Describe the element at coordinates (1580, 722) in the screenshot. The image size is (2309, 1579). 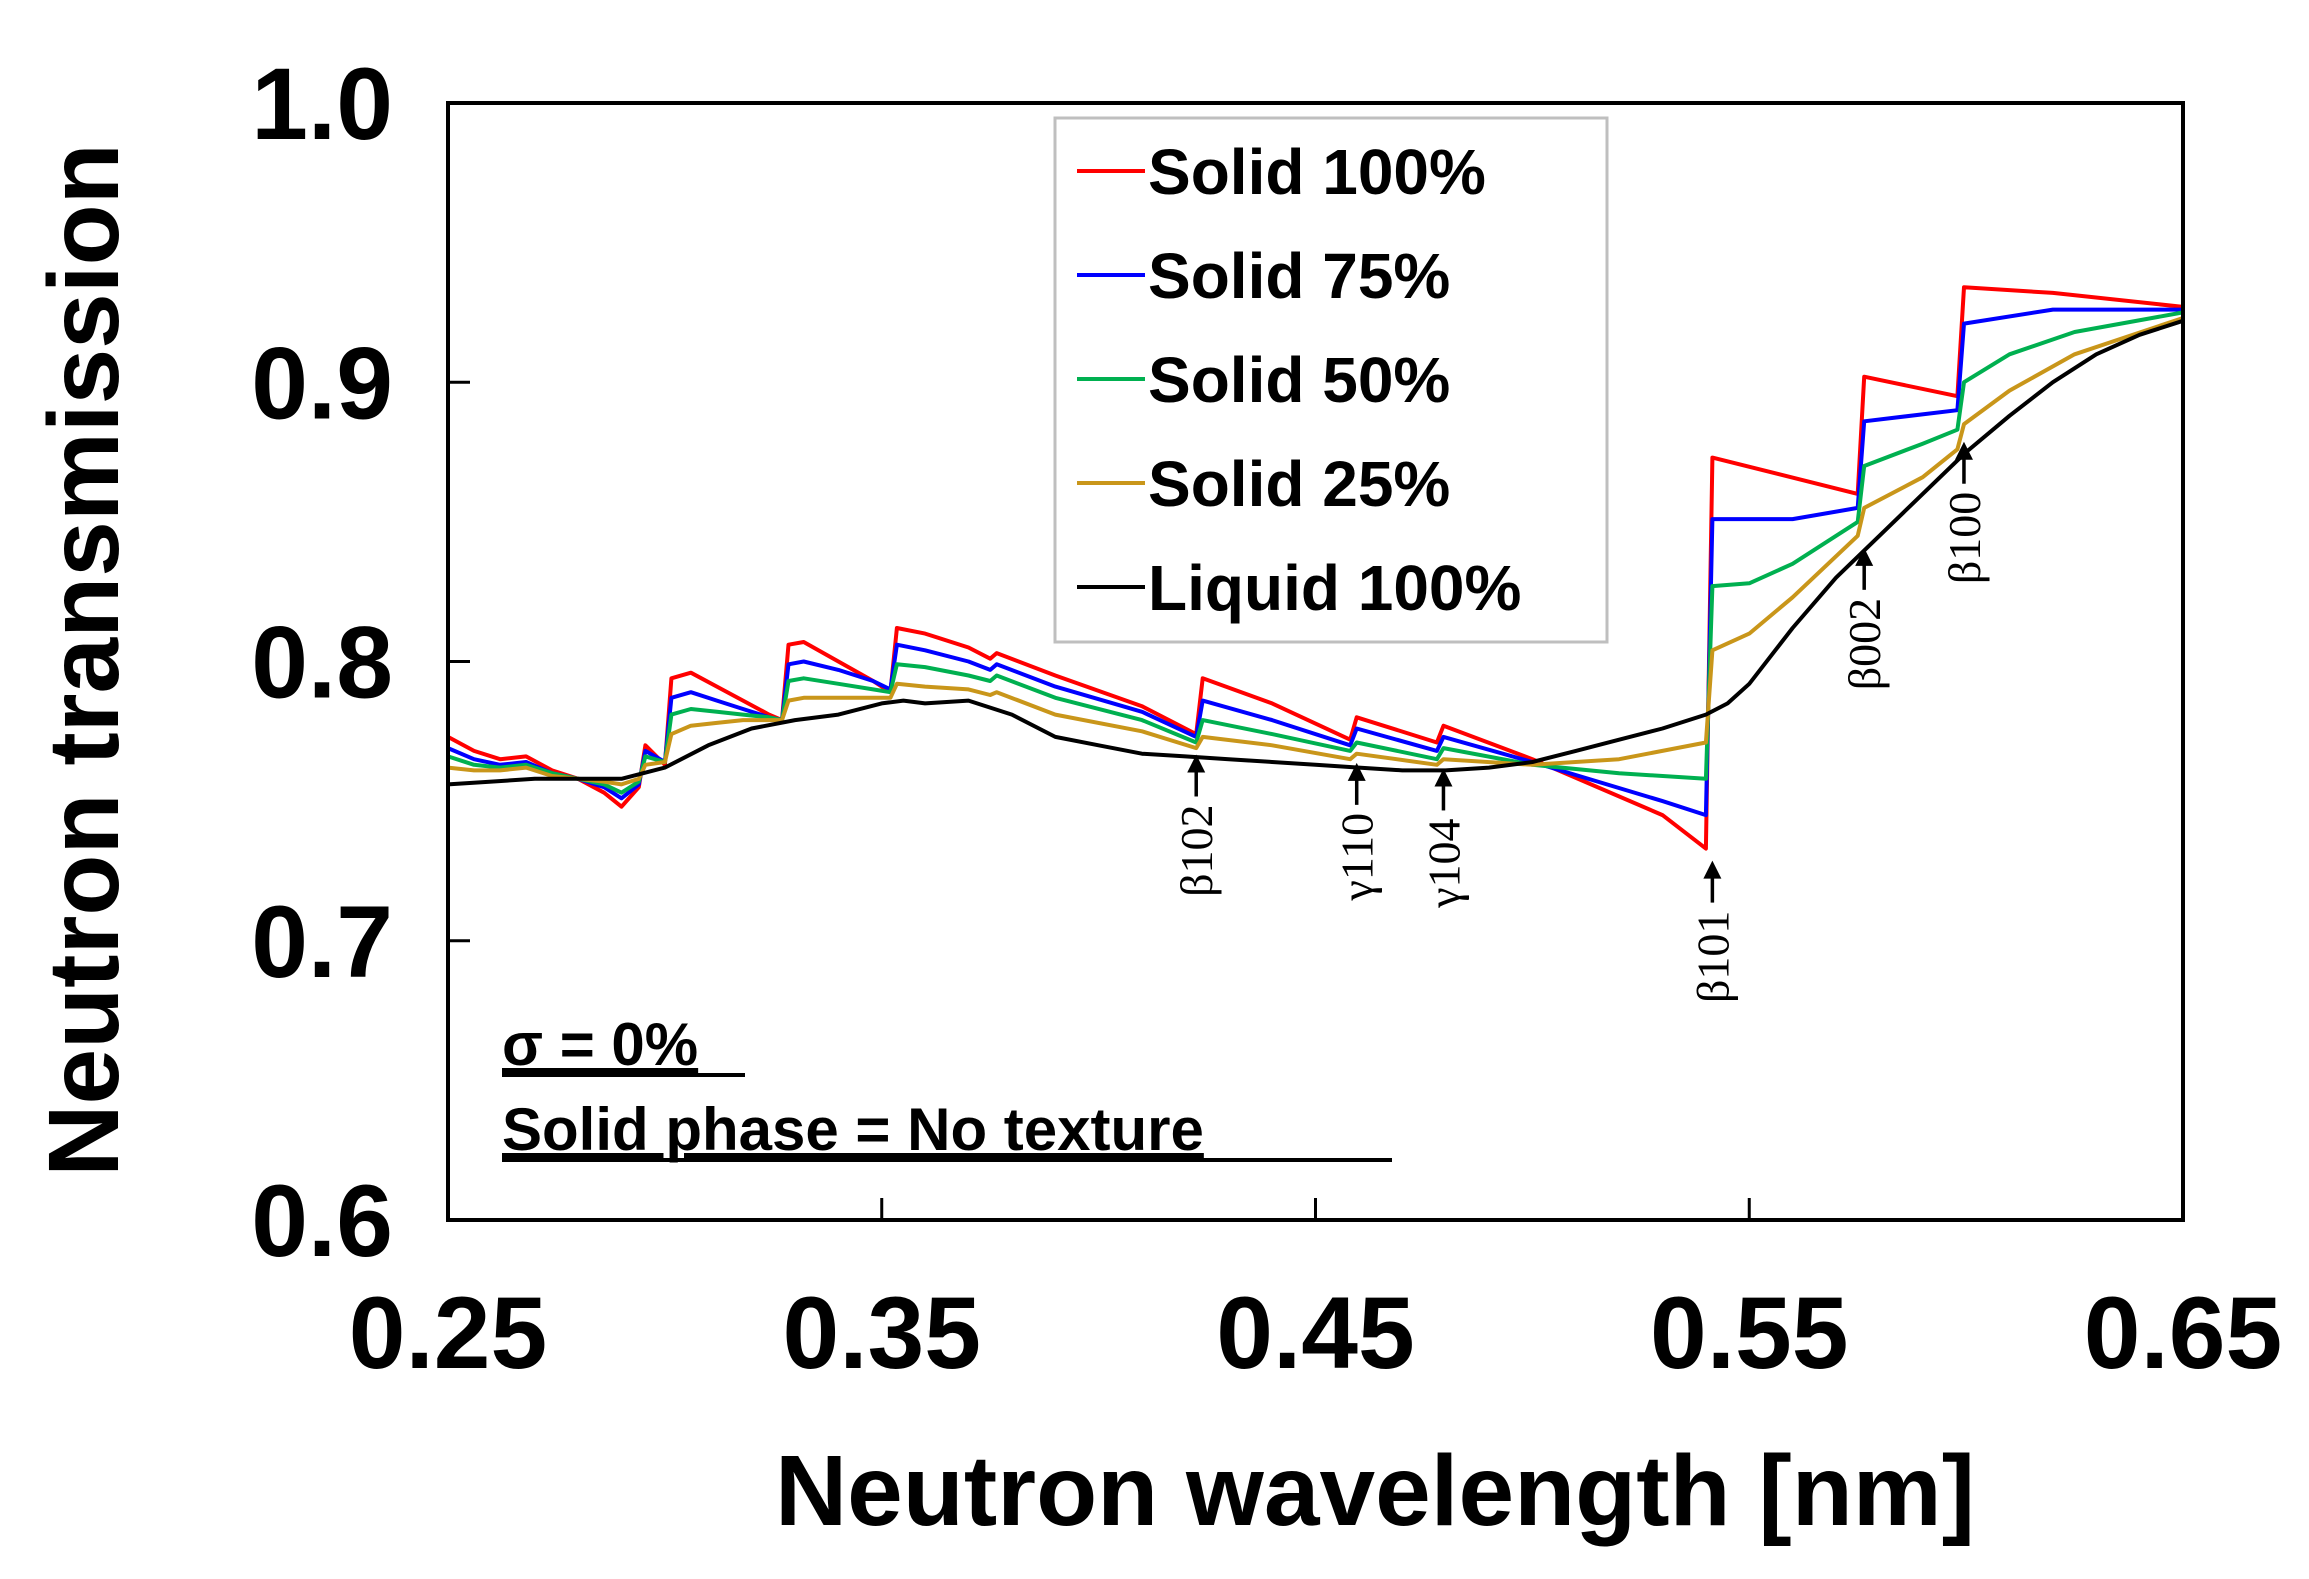
I see `annotation-layer: β102 γ110 γ104 β101 β002 β100` at that location.